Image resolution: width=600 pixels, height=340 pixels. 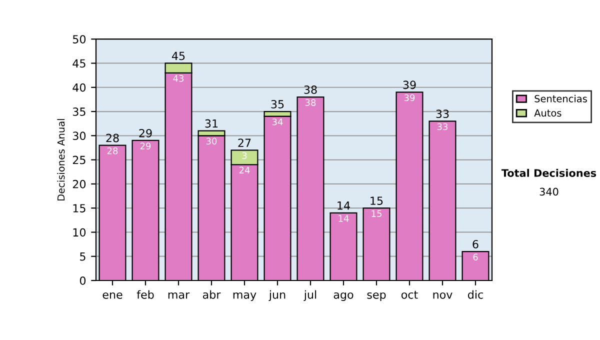 I want to click on x-tick-label: oct, so click(x=409, y=294).